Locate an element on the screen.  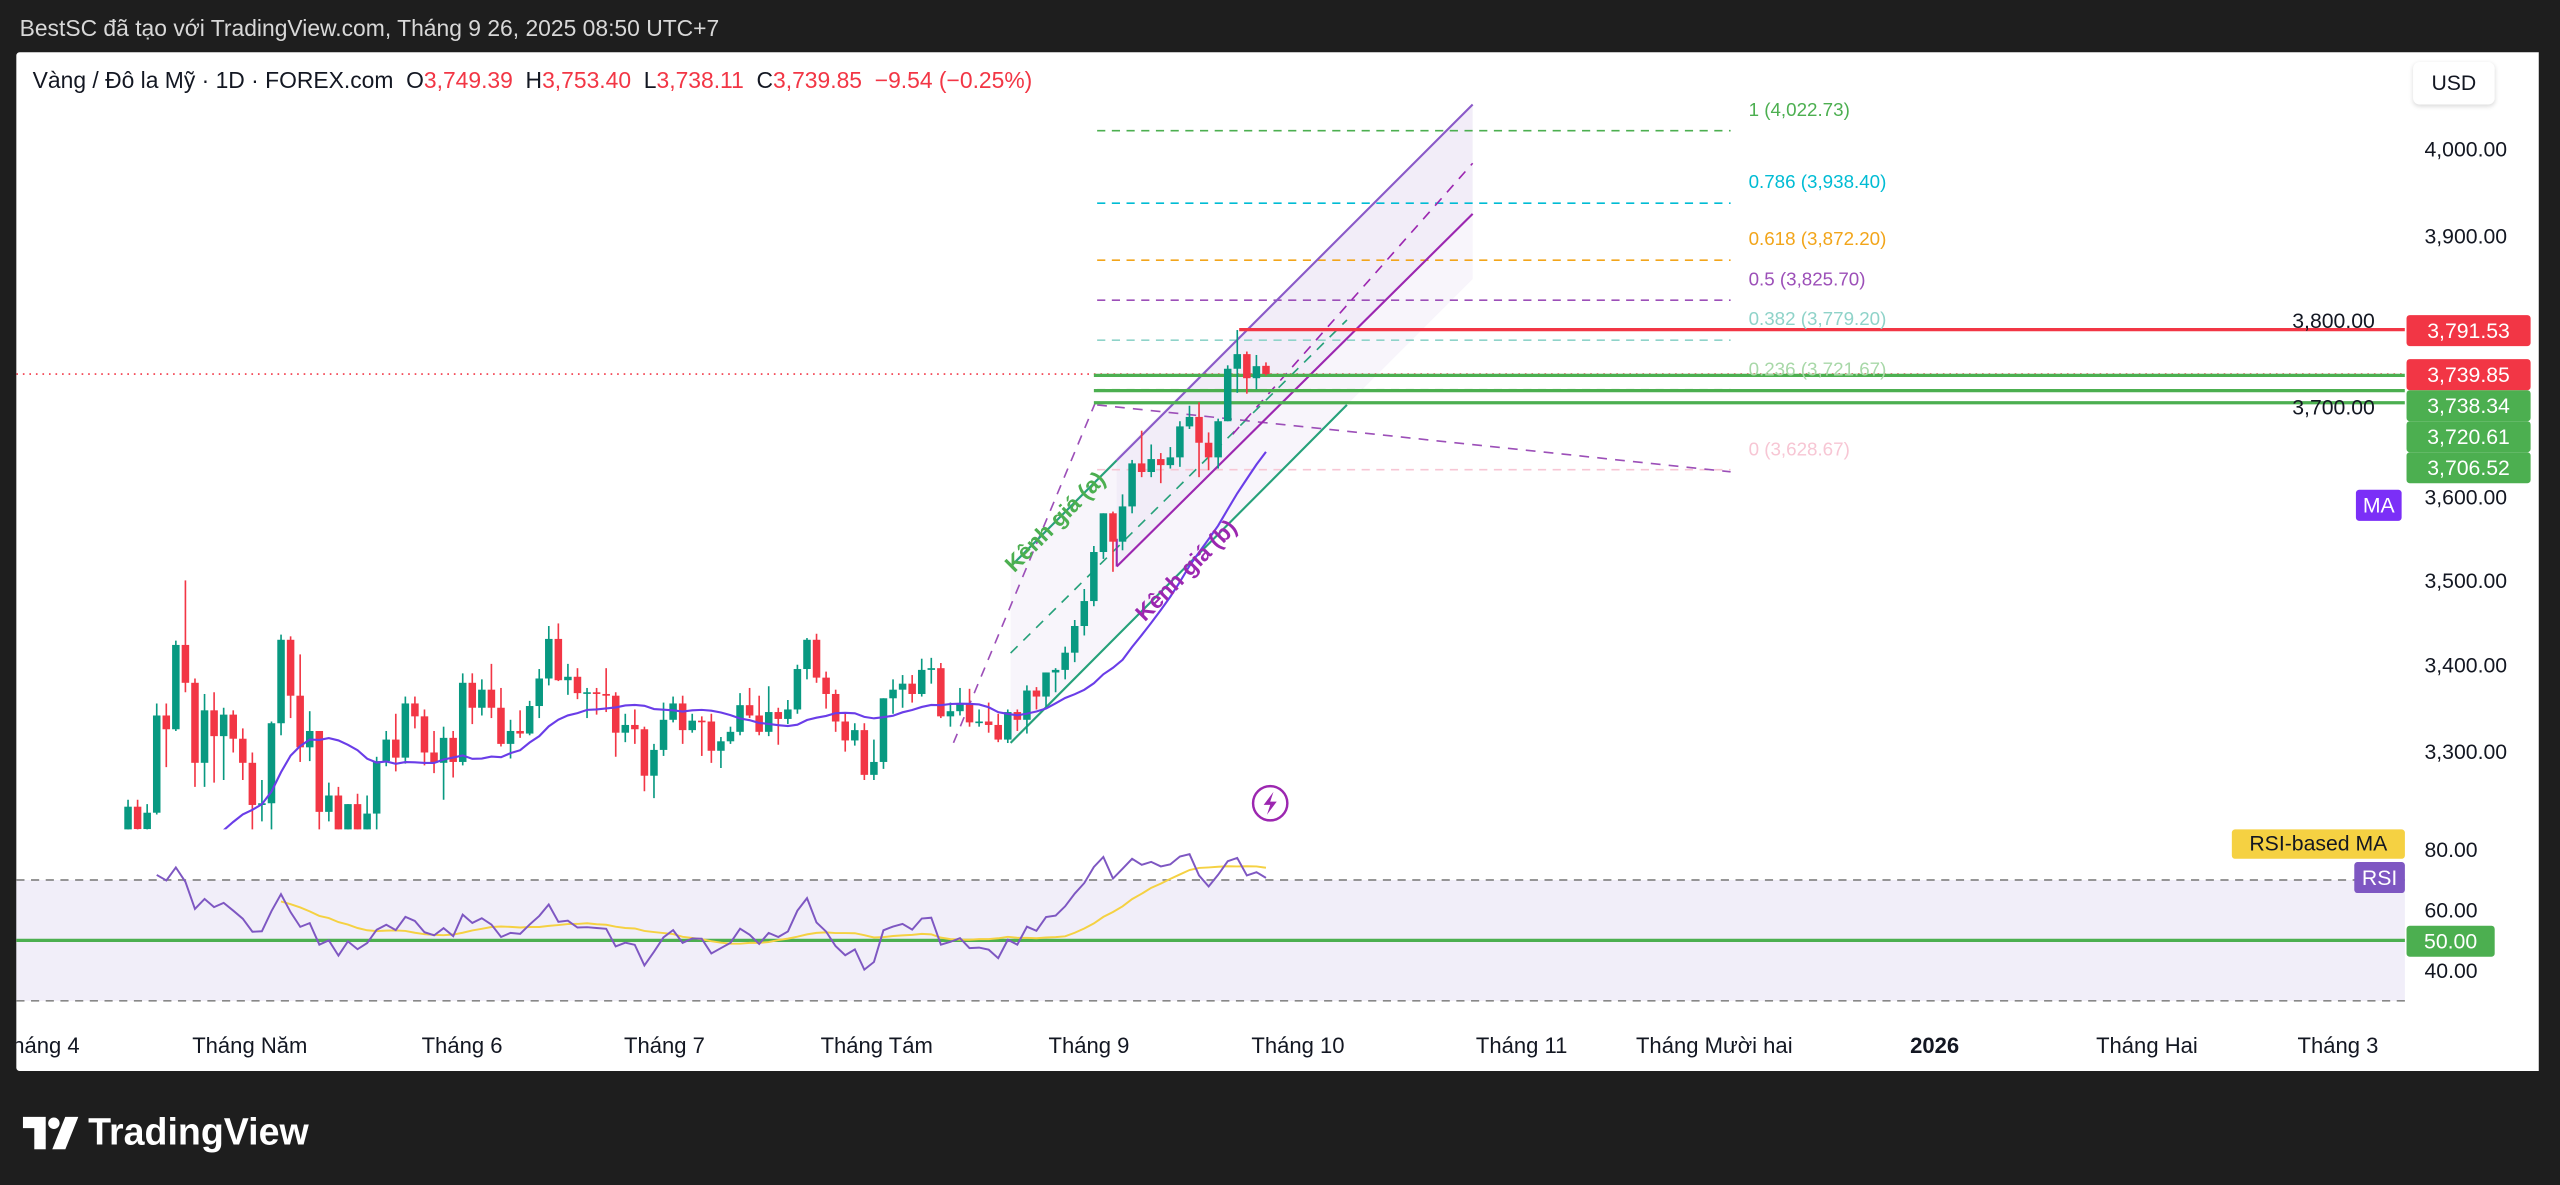
price-tag: 3,738.34 is located at coordinates (2468, 406).